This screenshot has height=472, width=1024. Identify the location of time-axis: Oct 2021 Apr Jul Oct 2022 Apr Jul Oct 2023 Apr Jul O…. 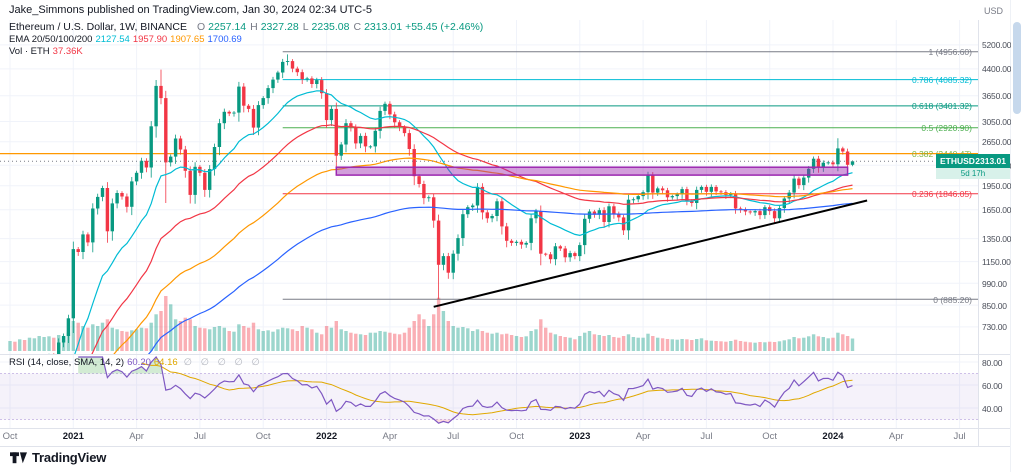
(489, 438).